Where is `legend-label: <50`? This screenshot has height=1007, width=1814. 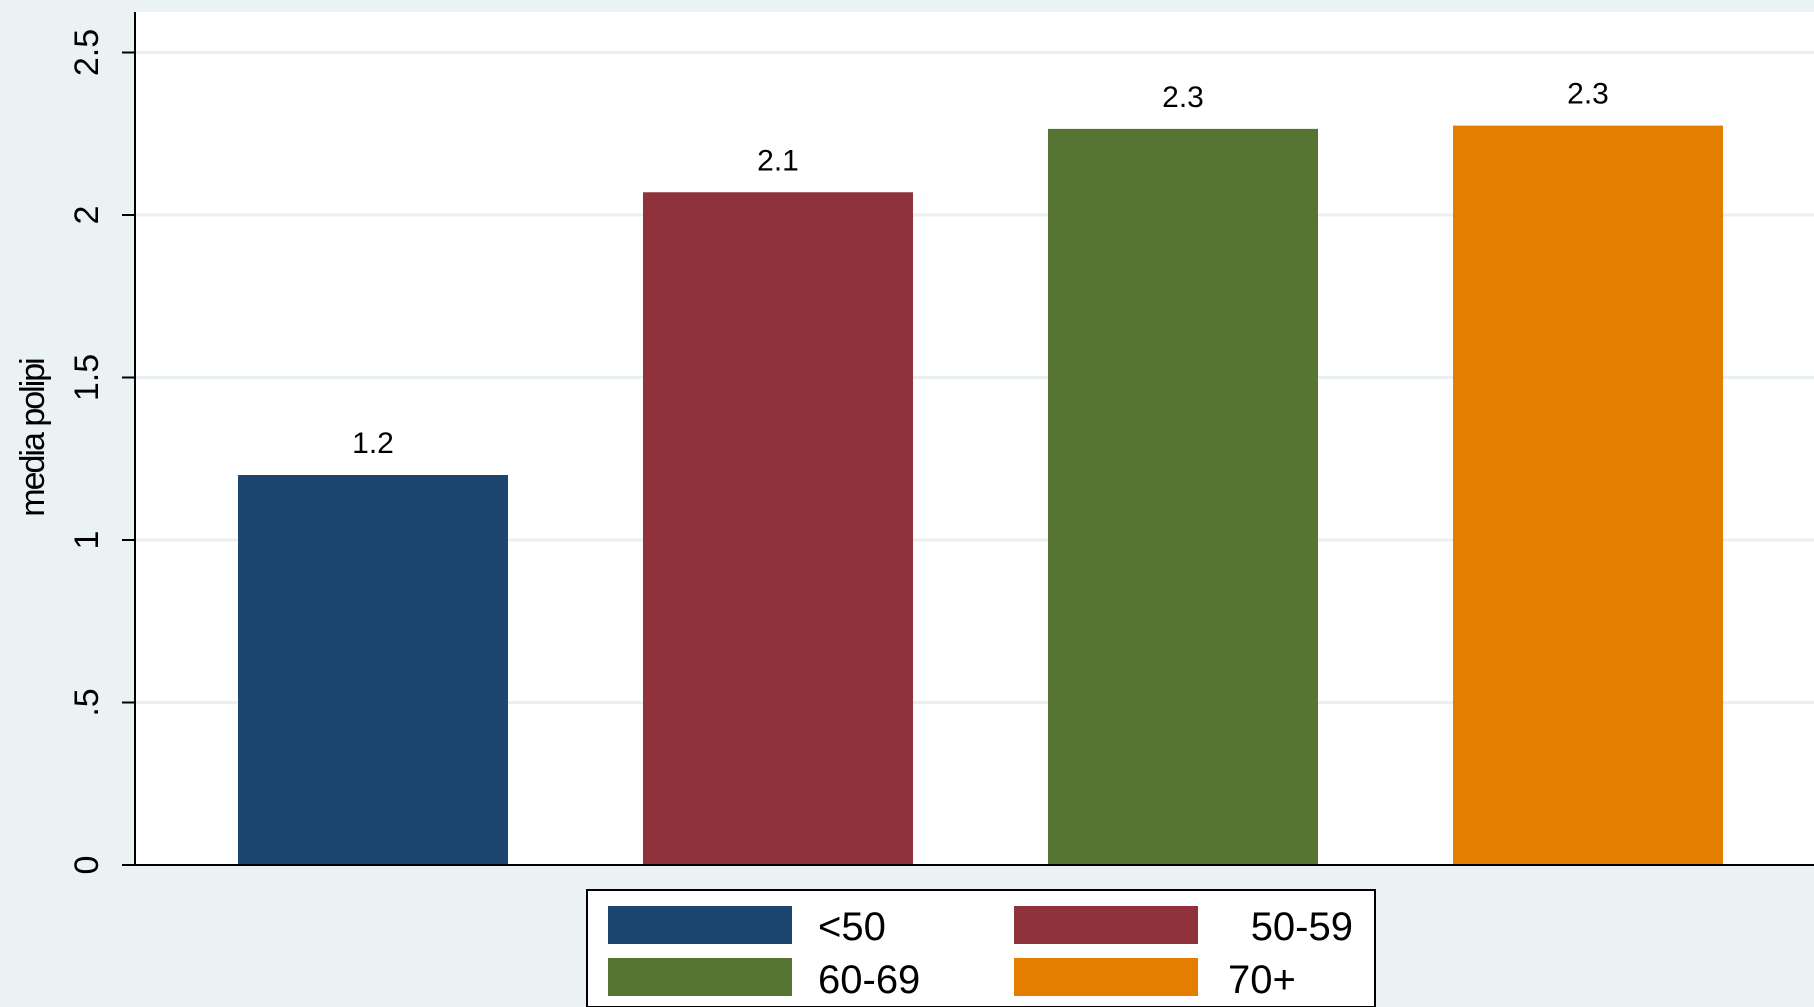
legend-label: <50 is located at coordinates (852, 927).